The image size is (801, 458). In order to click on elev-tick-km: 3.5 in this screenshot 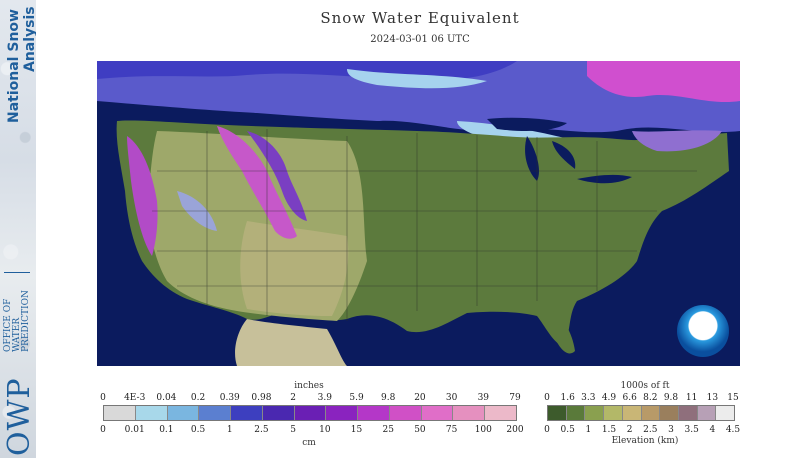, I will do `click(691, 430)`.